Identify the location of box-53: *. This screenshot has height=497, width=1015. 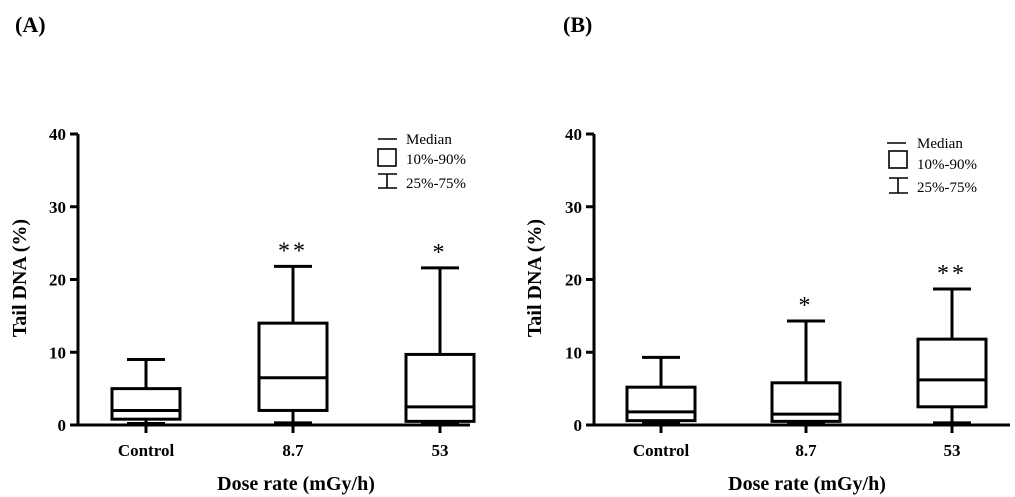
(440, 333).